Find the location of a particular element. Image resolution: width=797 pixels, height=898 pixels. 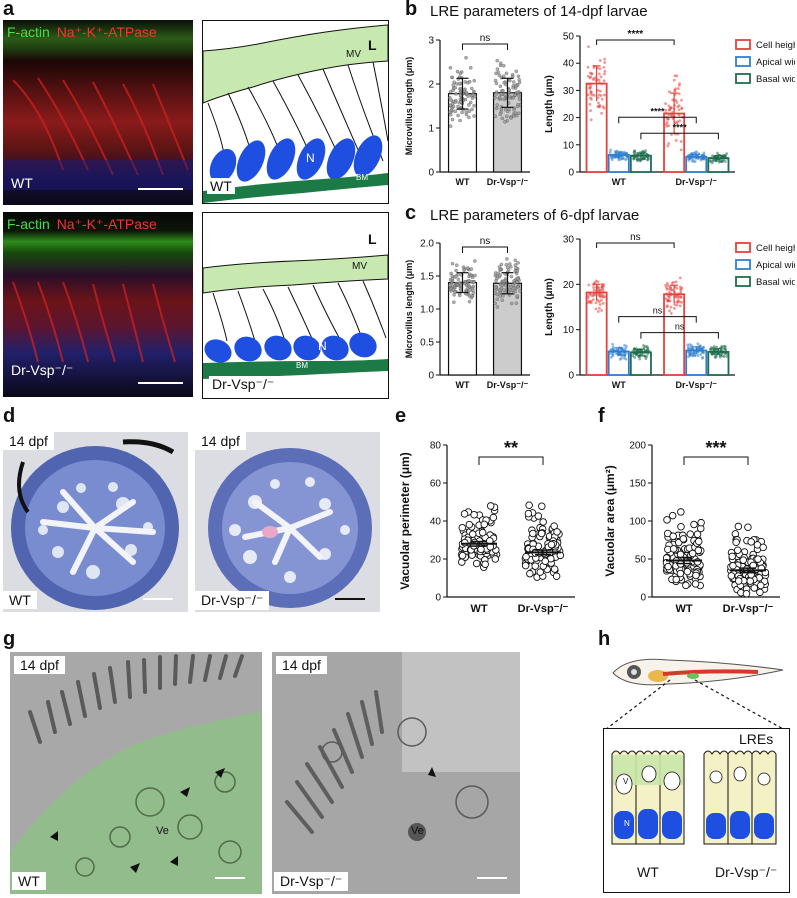

y-tick-label: 2.0 is located at coordinates (427, 244).